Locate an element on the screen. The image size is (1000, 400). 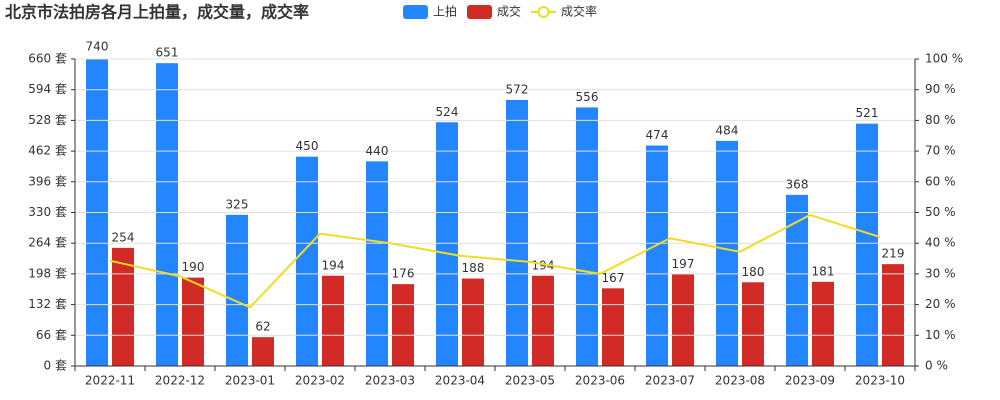
legend-label: 成交率 is located at coordinates (579, 11).